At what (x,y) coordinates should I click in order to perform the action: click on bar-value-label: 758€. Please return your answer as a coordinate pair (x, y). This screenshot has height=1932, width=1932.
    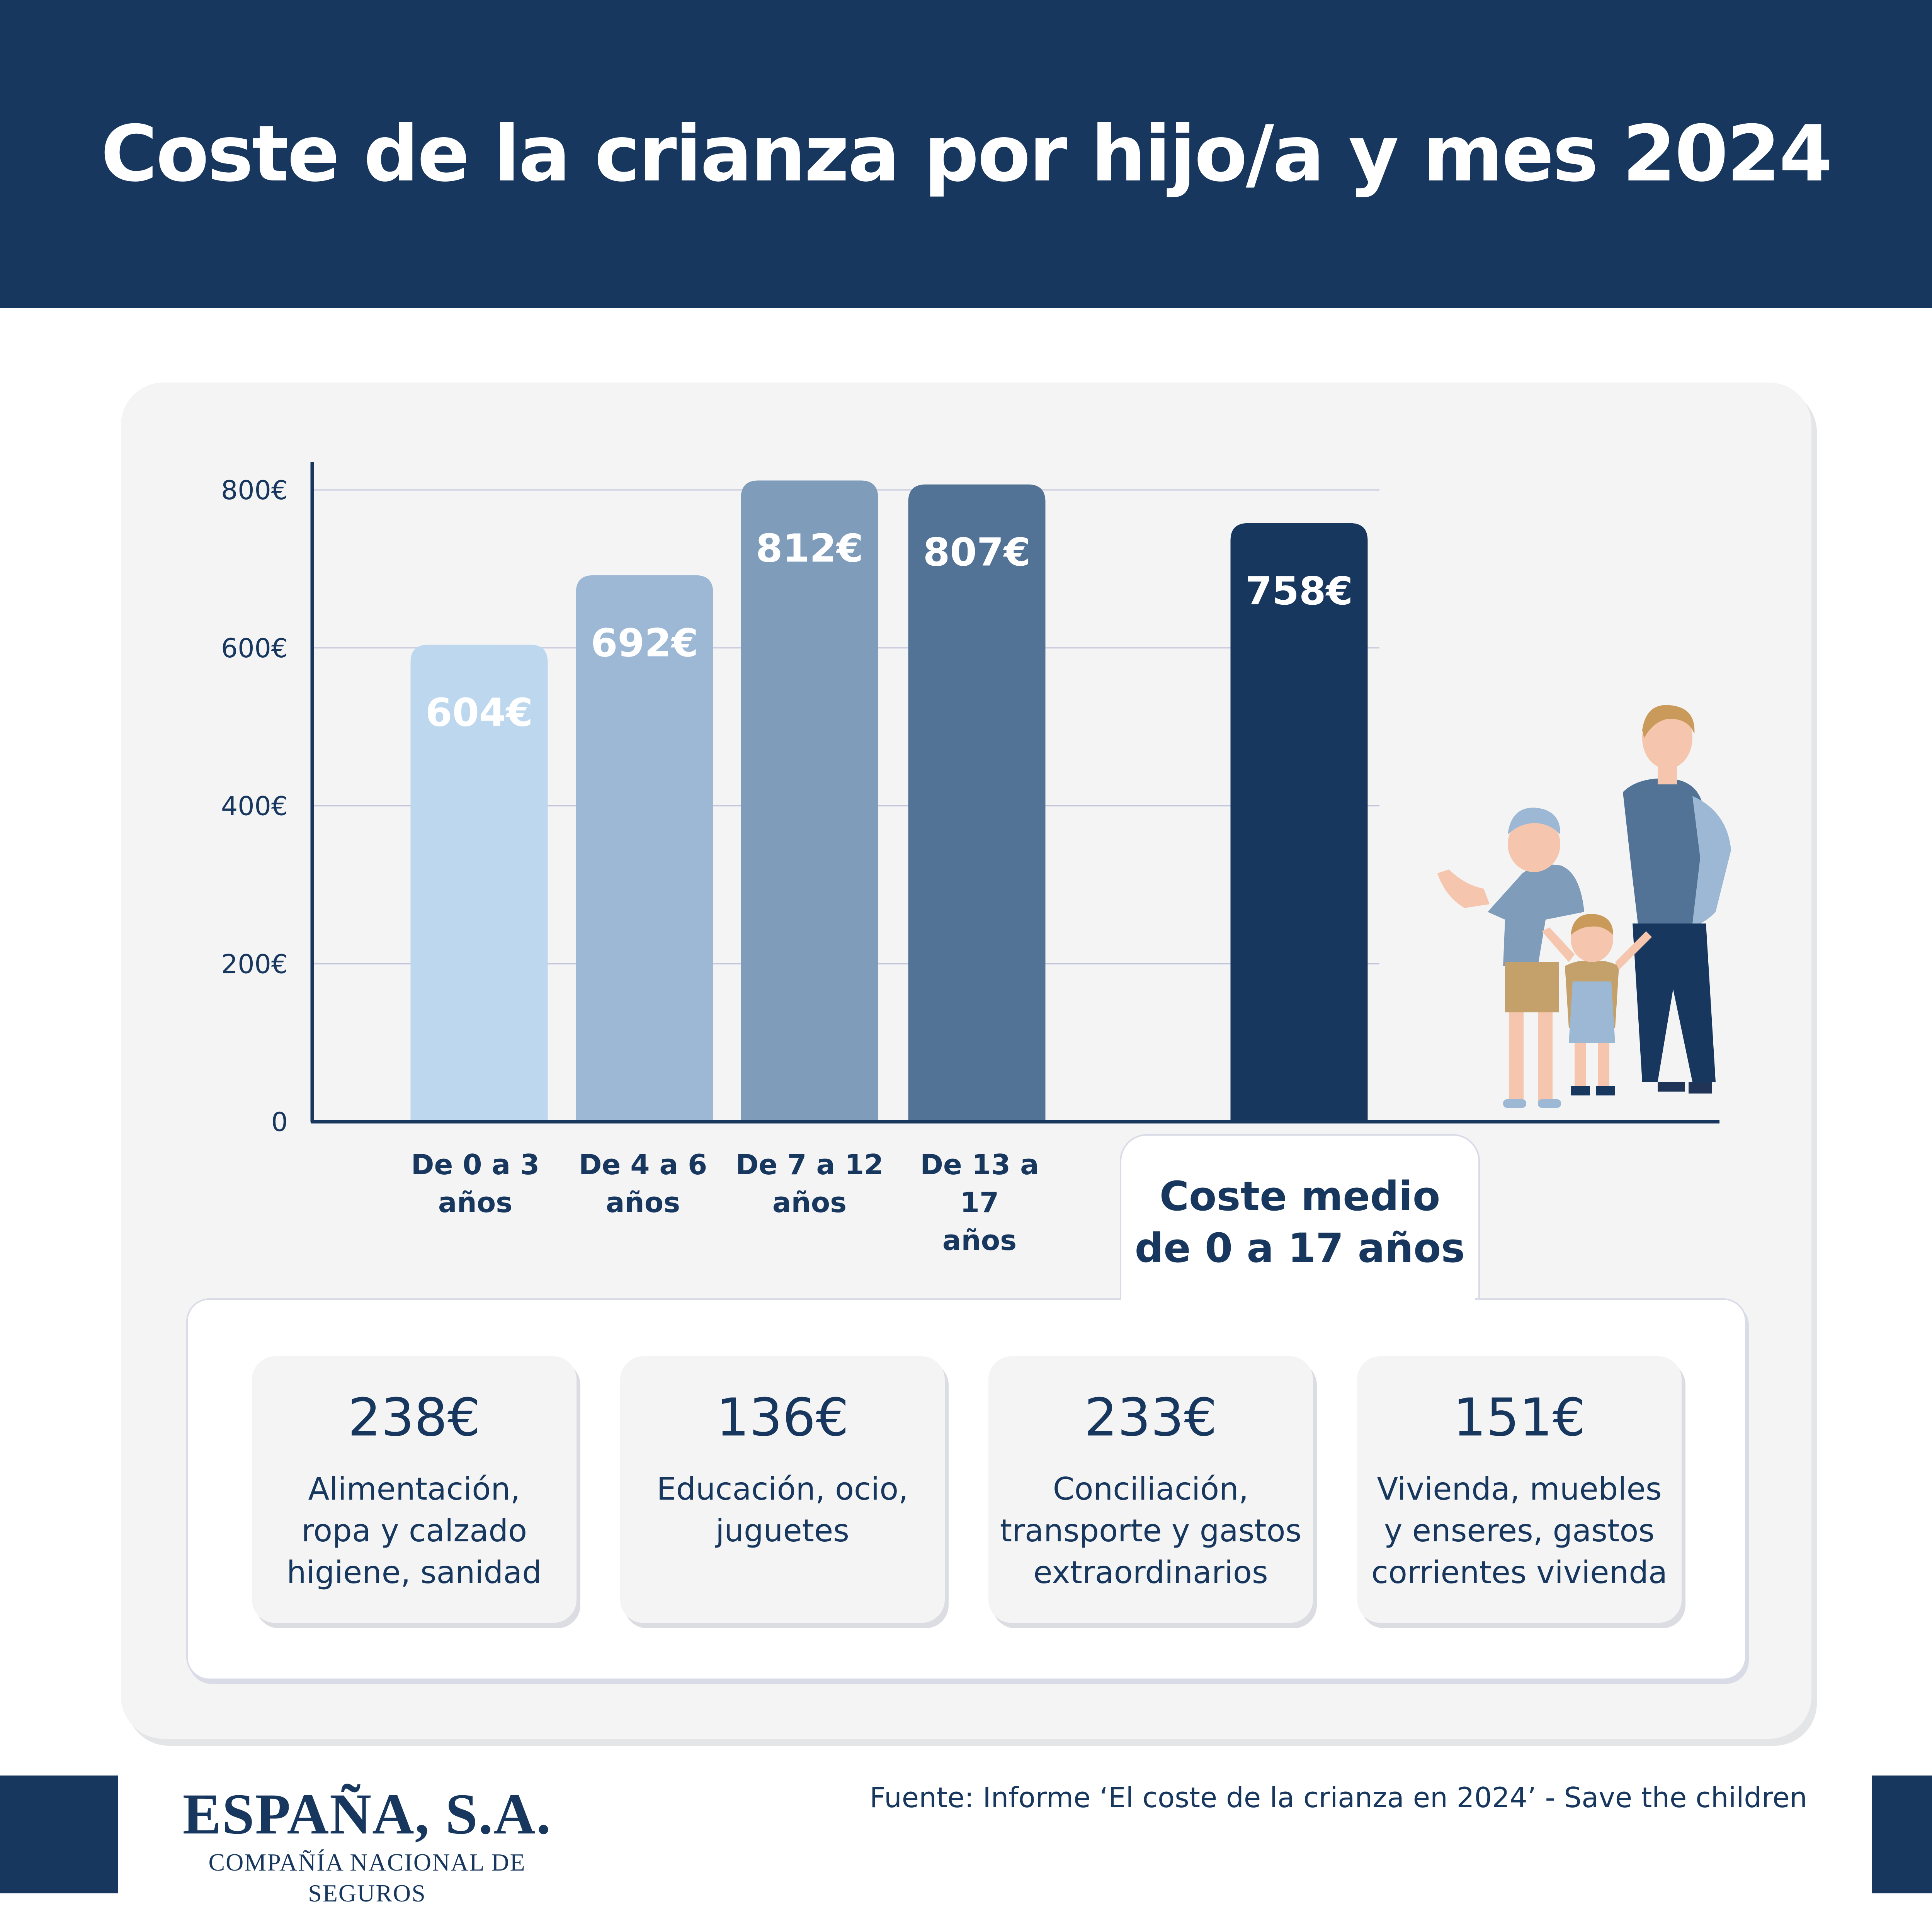
    Looking at the image, I should click on (1299, 591).